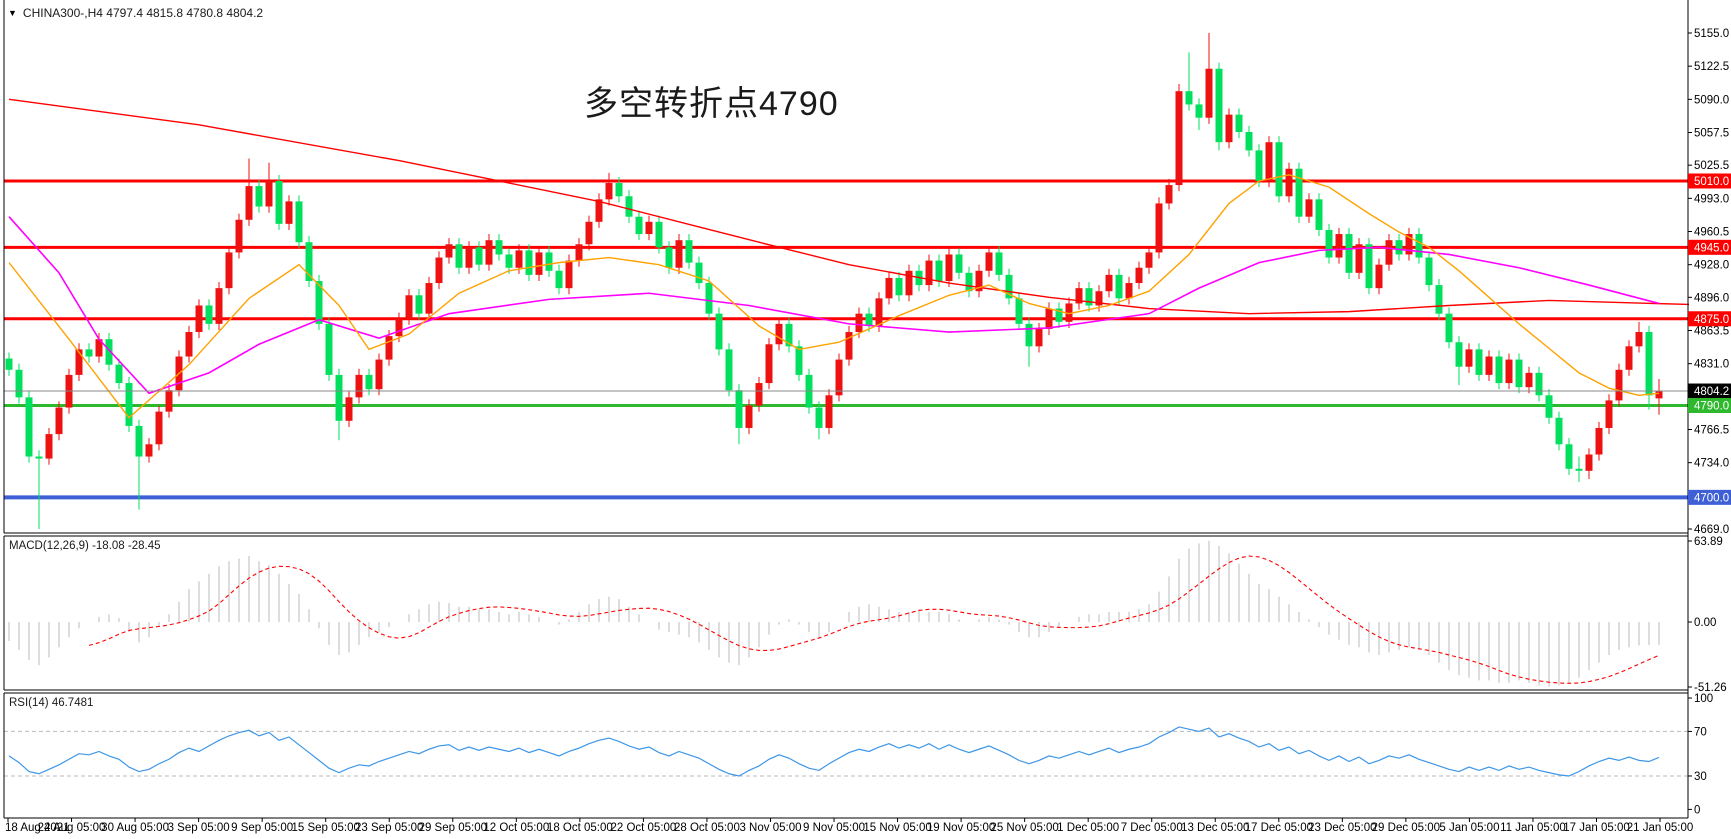 This screenshot has width=1731, height=839. Describe the element at coordinates (1088, 828) in the screenshot. I see `time-tick-label: 1 Dec 05:00` at that location.